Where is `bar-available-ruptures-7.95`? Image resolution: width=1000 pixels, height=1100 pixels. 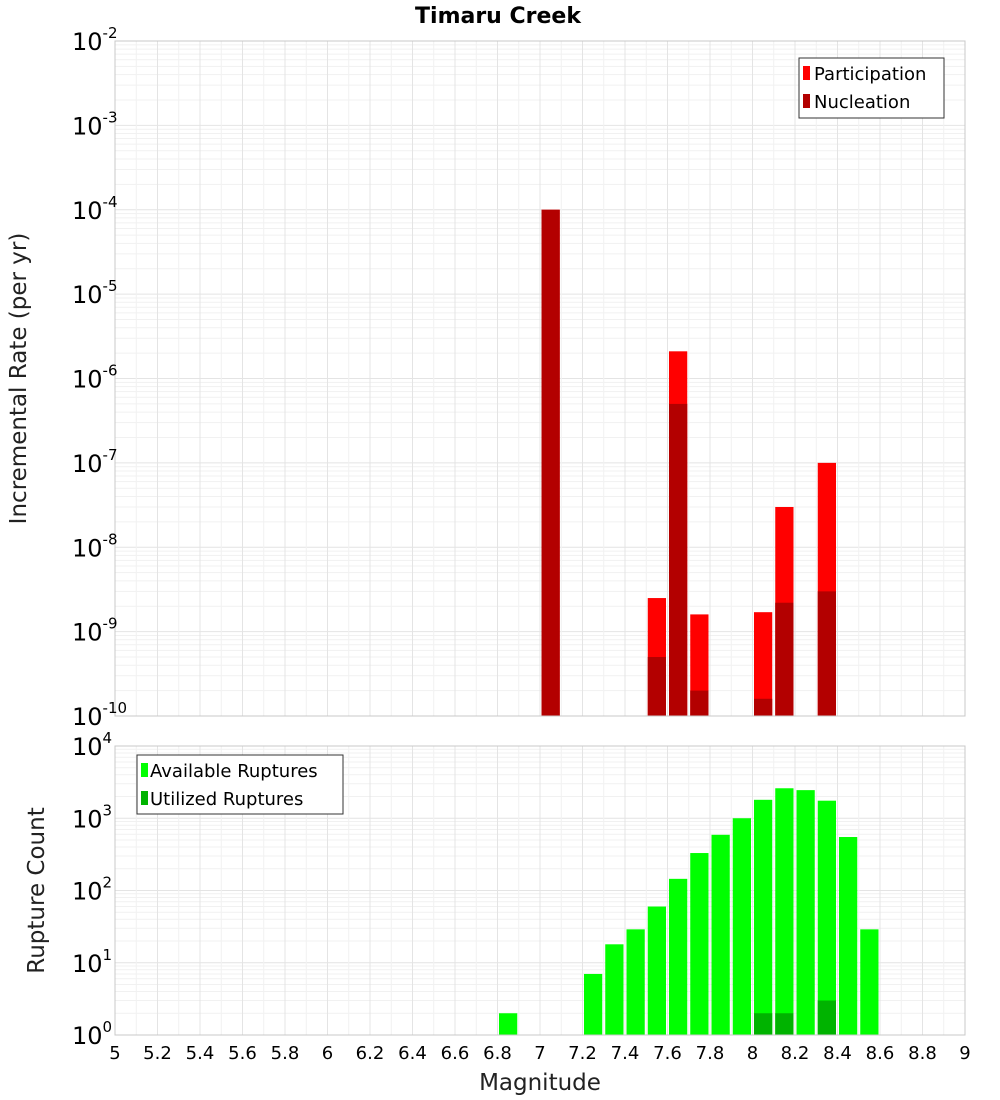
bar-available-ruptures-7.95 is located at coordinates (741, 926).